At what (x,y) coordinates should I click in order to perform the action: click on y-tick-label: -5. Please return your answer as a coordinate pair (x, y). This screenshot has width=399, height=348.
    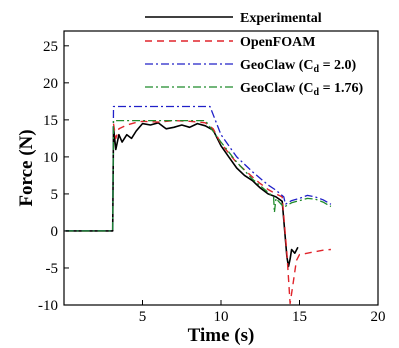
    Looking at the image, I should click on (52, 269).